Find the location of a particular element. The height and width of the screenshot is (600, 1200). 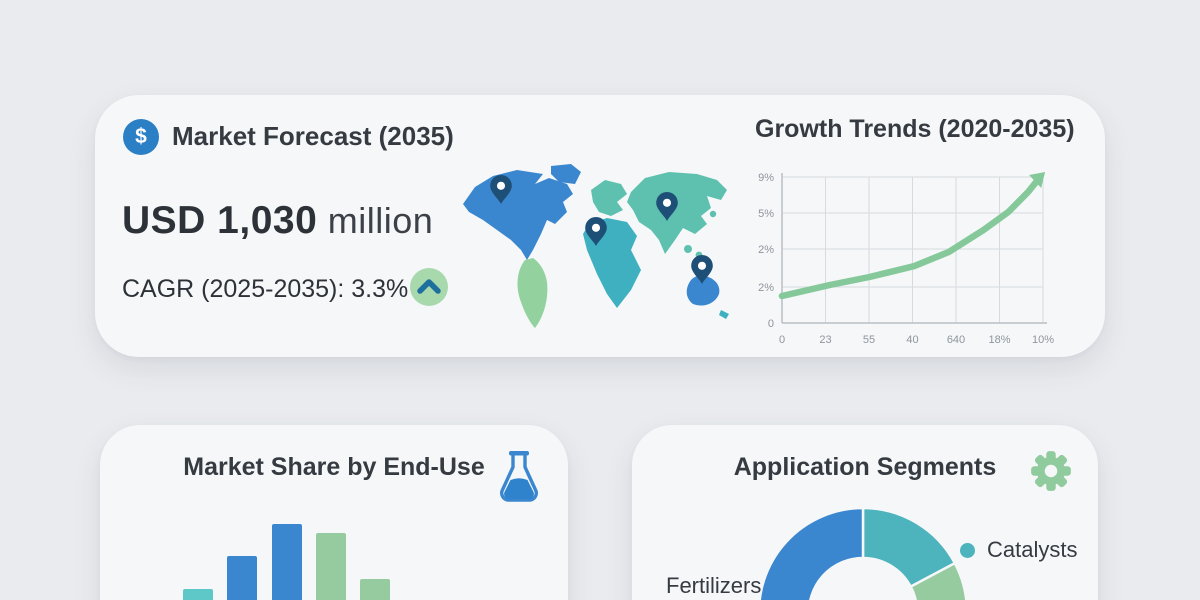

svg-text: 5% is located at coordinates (766, 214).